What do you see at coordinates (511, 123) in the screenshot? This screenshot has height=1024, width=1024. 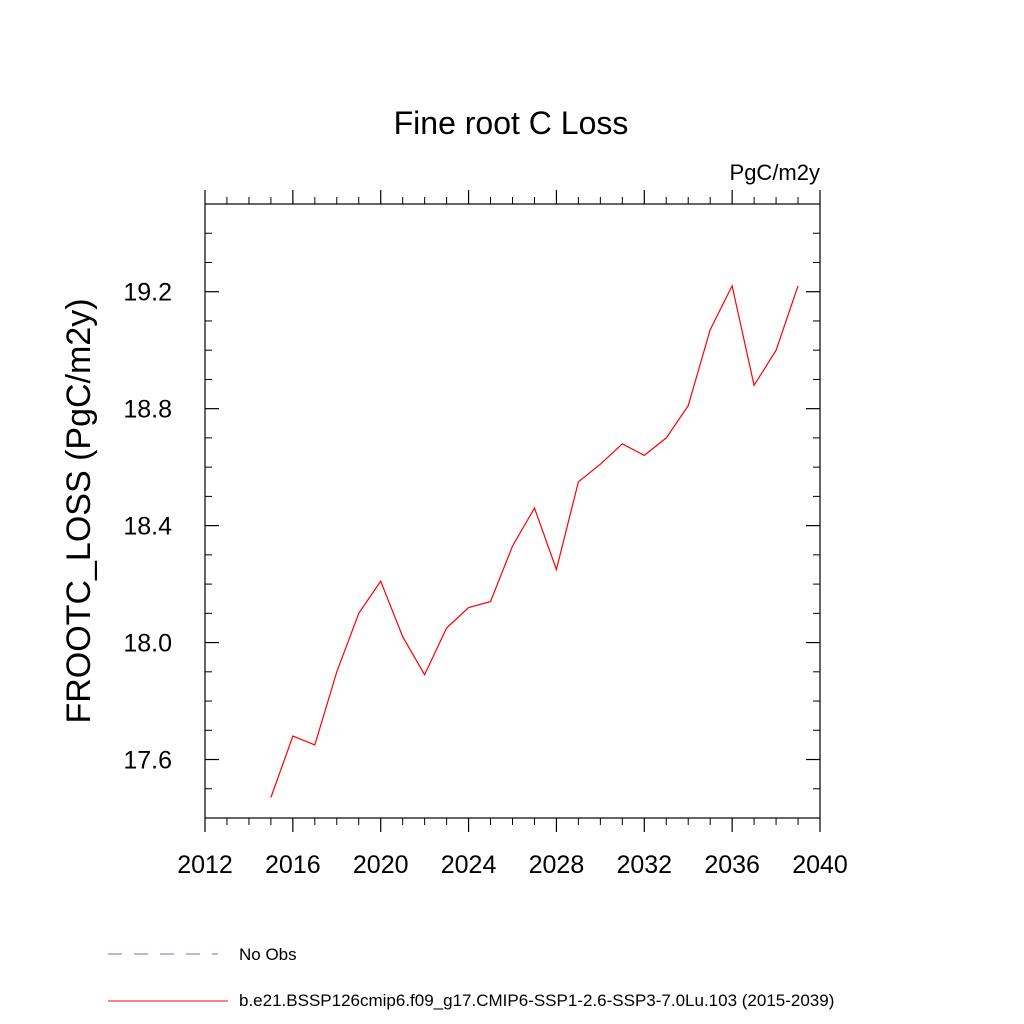 I see `chart-title: Fine root C Loss` at bounding box center [511, 123].